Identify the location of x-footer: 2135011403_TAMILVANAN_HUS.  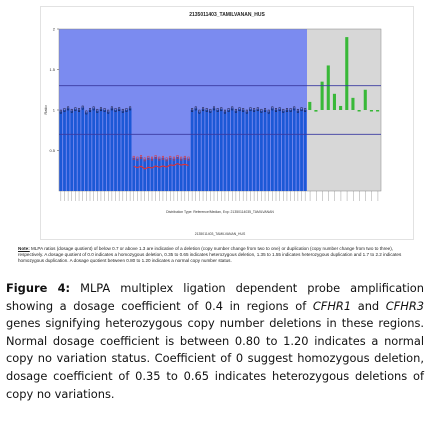
(220, 234).